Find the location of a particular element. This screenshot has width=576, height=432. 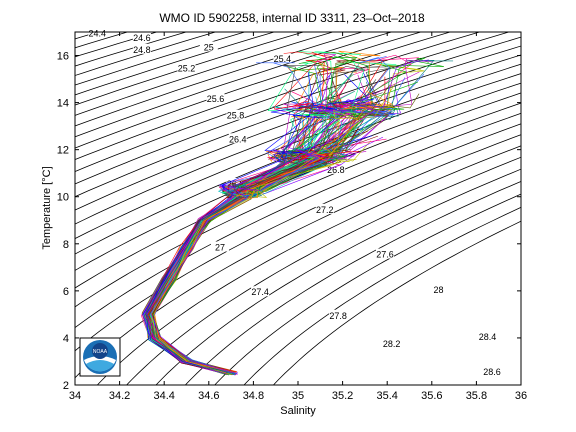

x-tick-label: 35 is located at coordinates (298, 396).